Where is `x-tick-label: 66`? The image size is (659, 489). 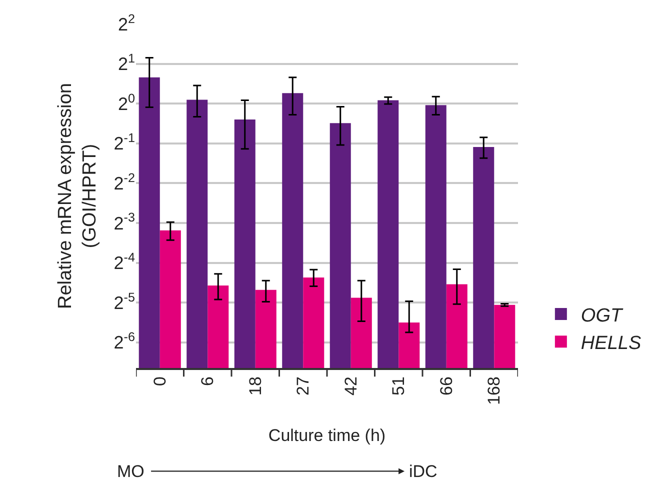 x-tick-label: 66 is located at coordinates (446, 386).